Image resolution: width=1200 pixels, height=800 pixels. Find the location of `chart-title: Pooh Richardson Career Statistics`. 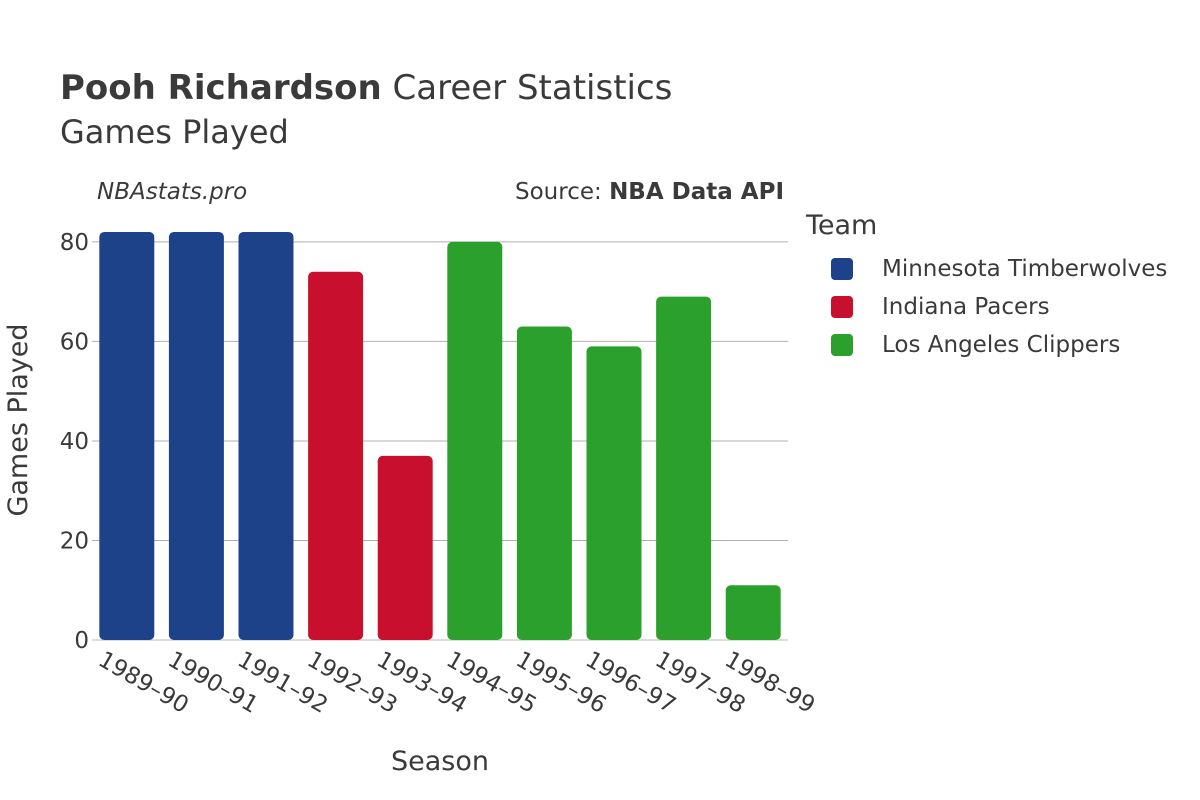

chart-title: Pooh Richardson Career Statistics is located at coordinates (366, 88).